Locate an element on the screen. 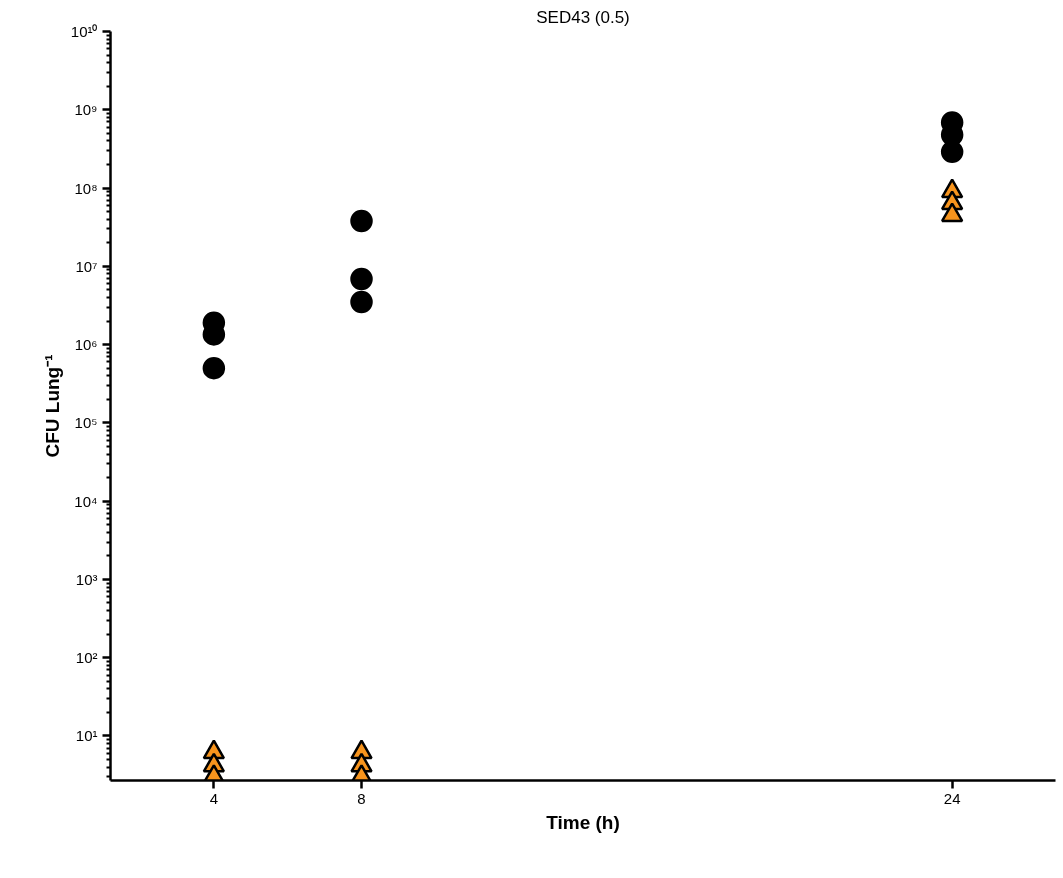  x-tick-label: 24 is located at coordinates (952, 798).